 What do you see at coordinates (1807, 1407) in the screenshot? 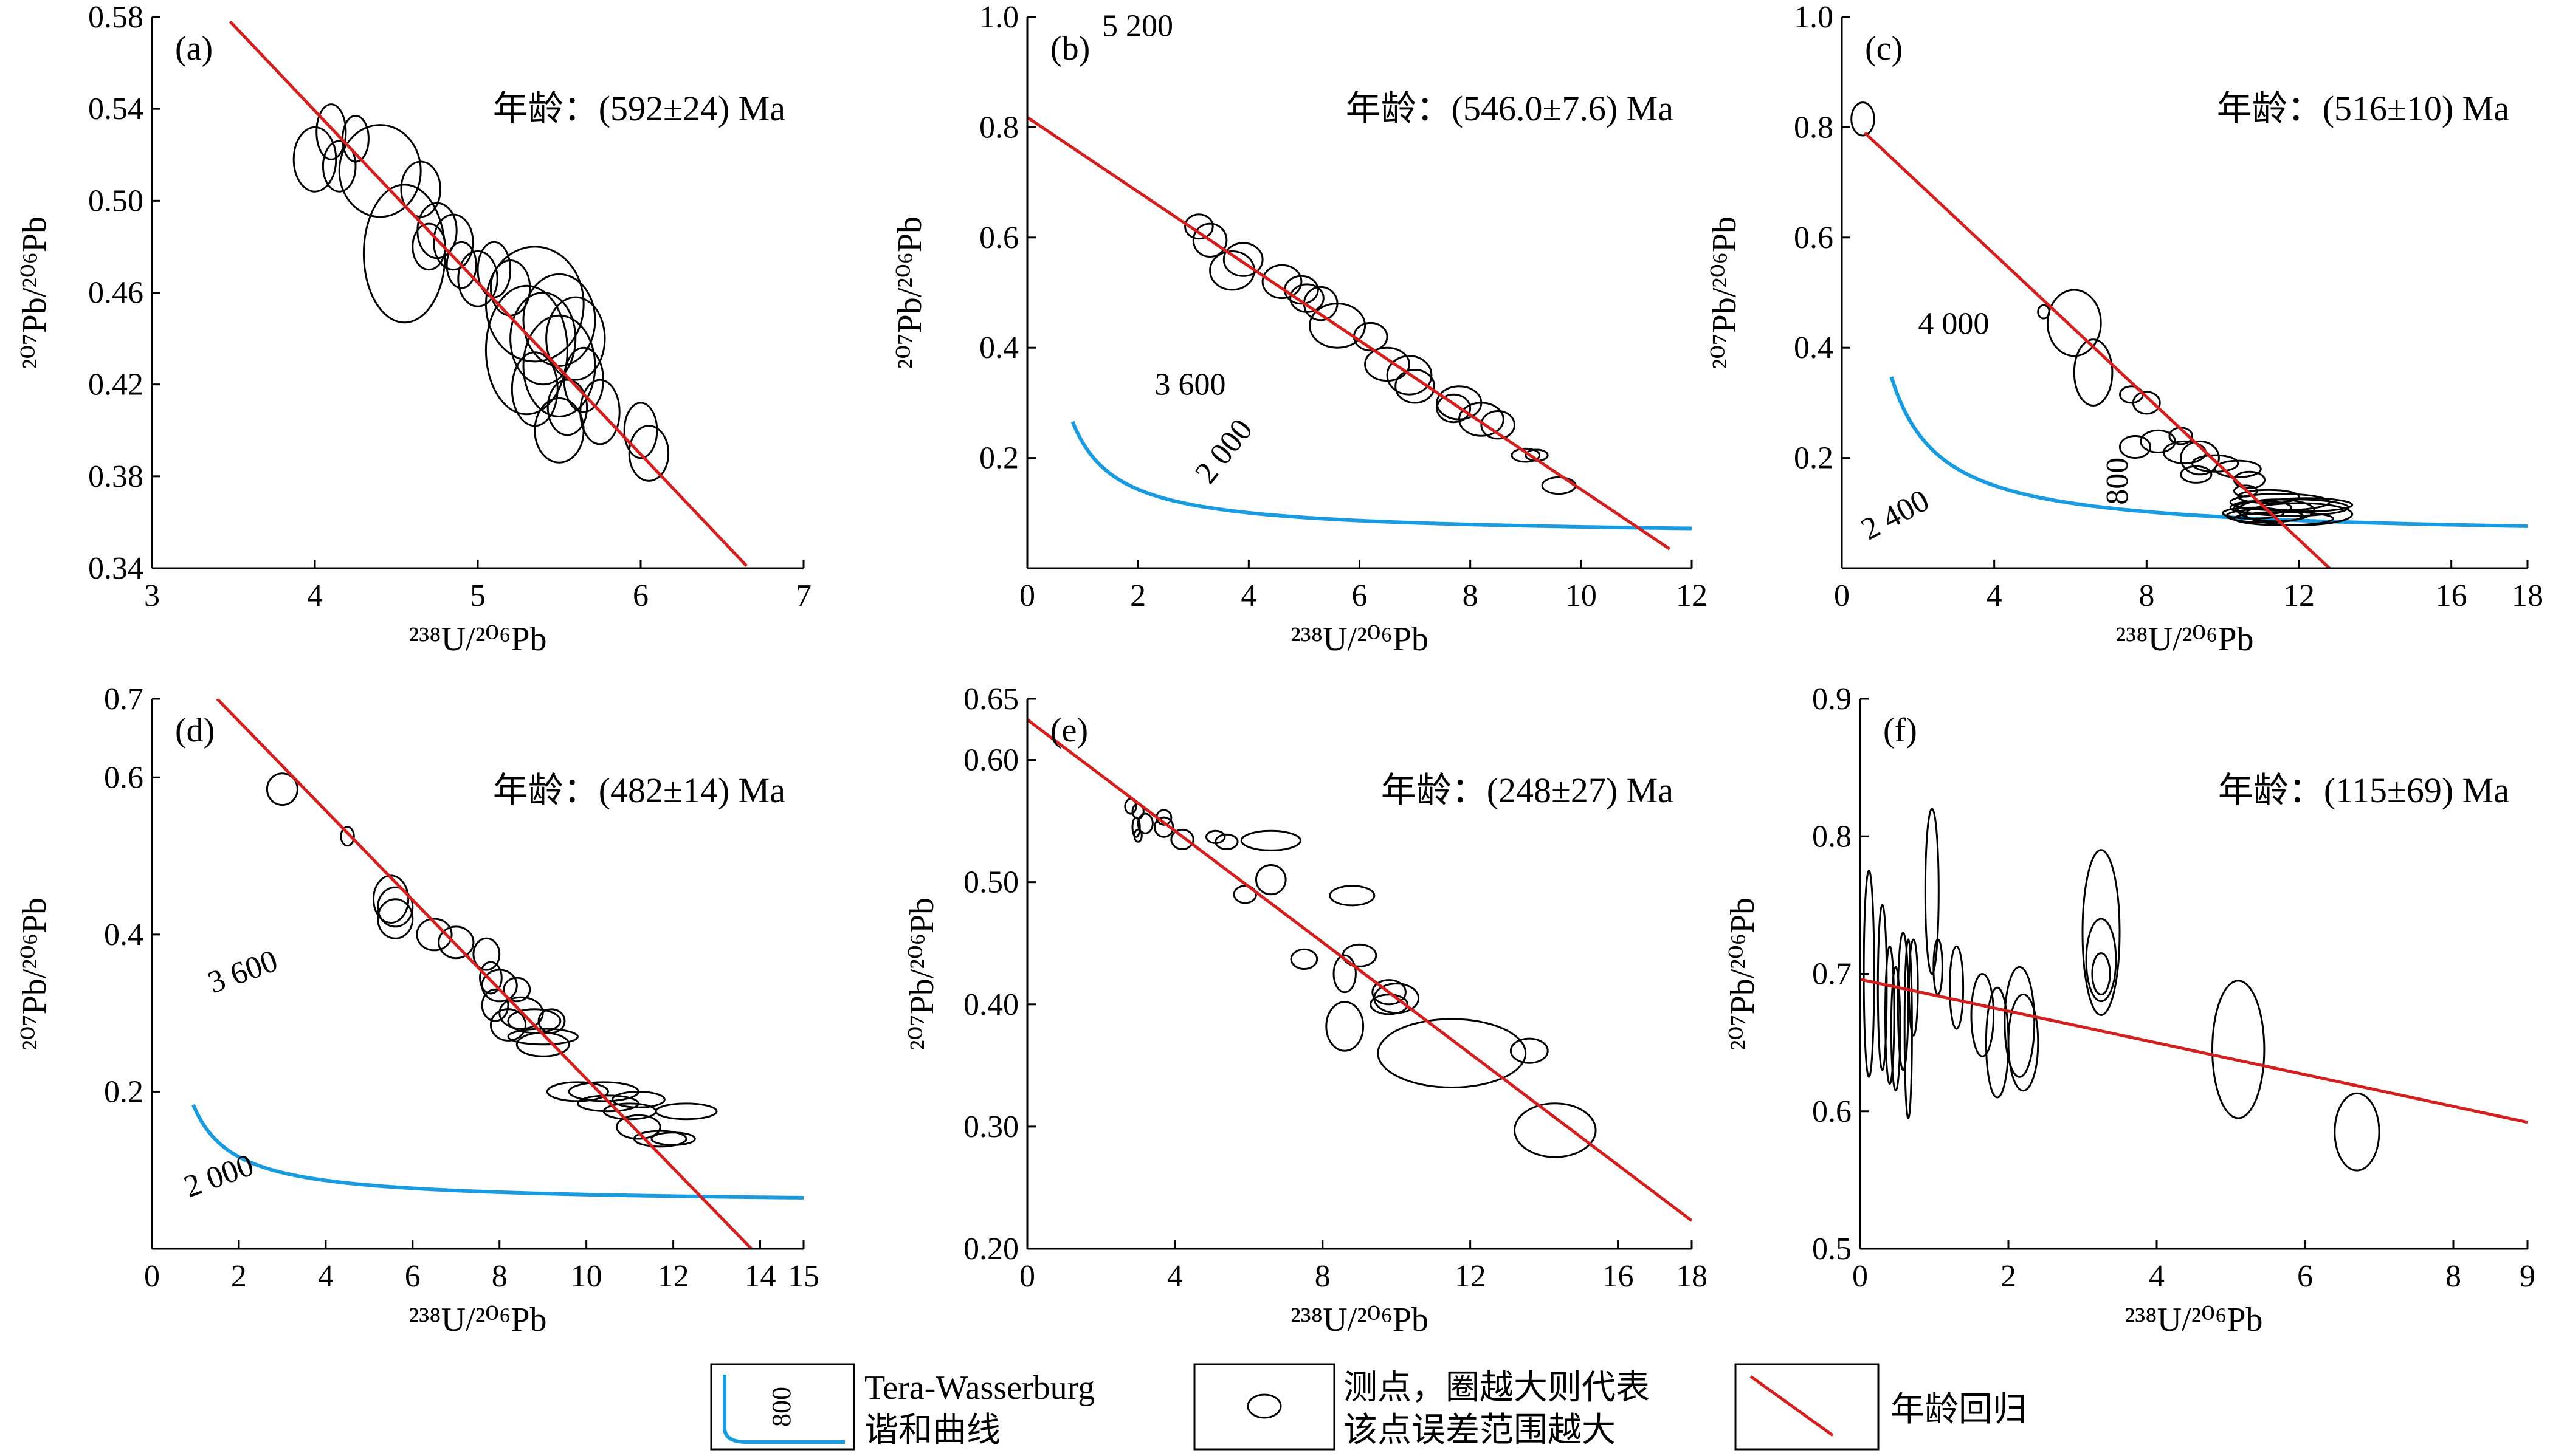
I see `legend-regression-box` at bounding box center [1807, 1407].